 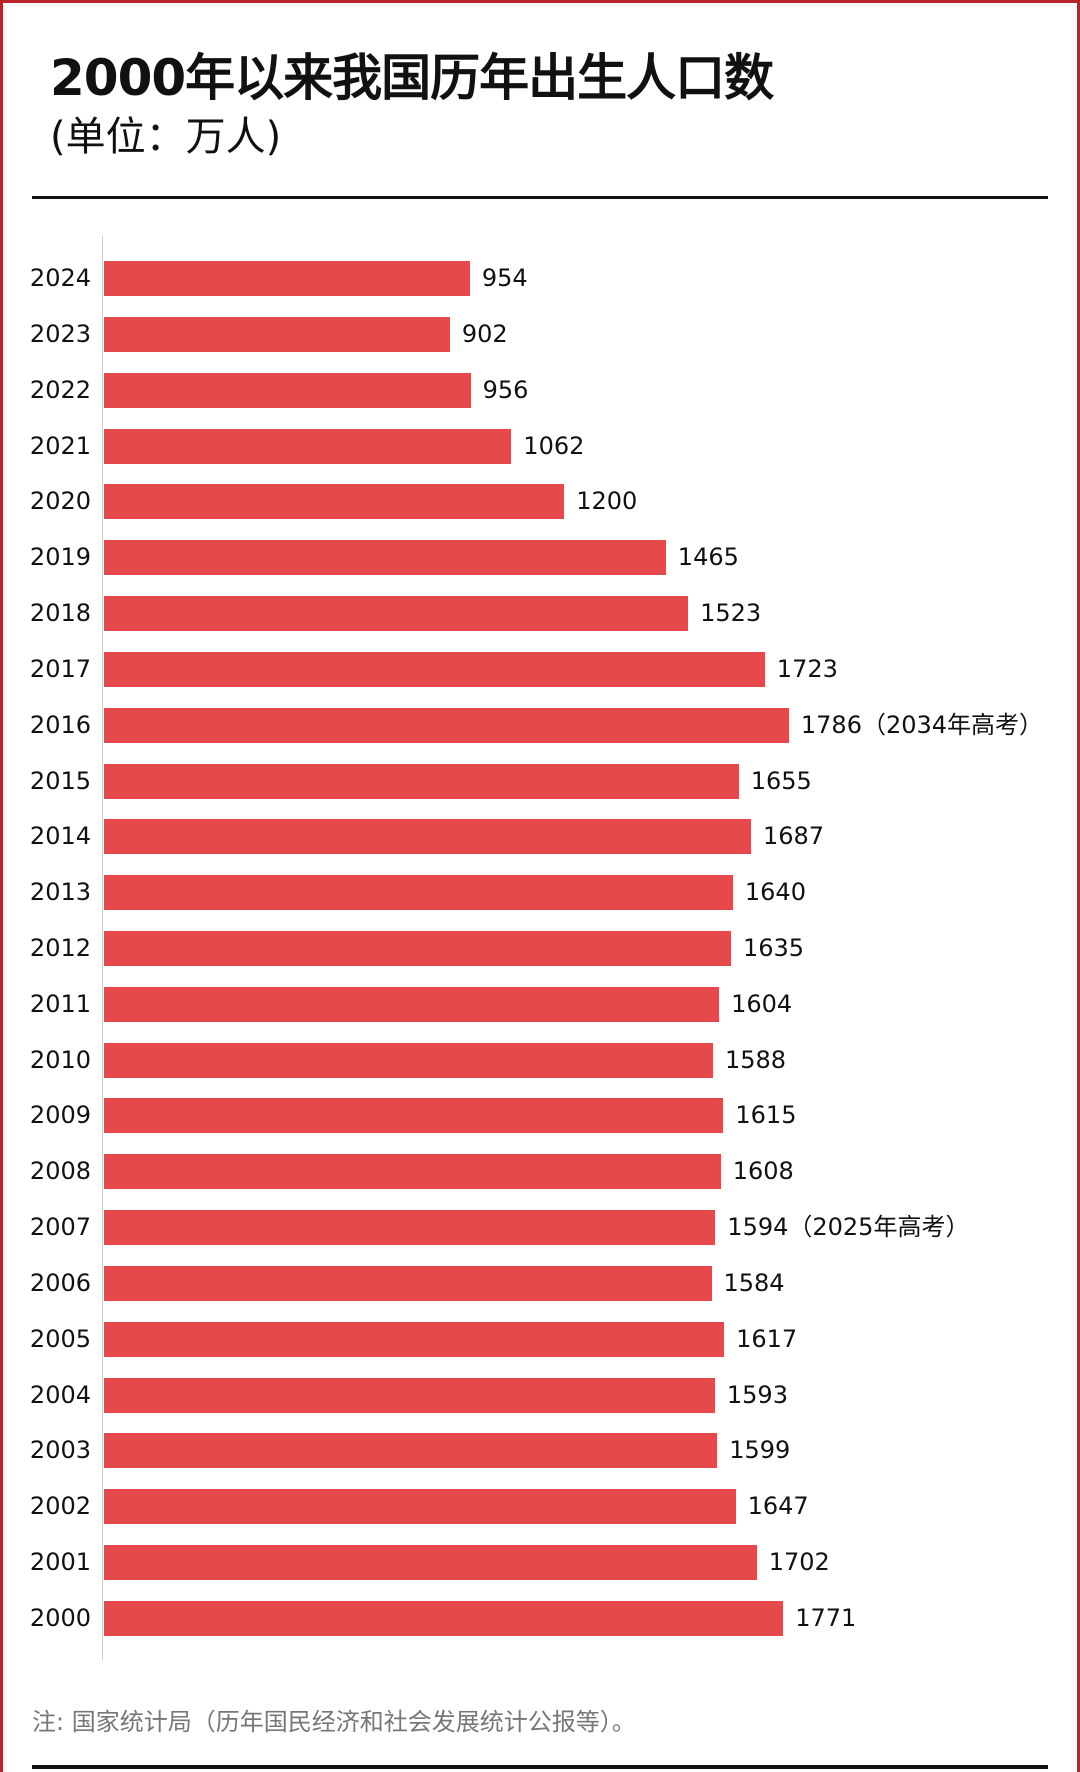 What do you see at coordinates (540, 334) in the screenshot?
I see `bar-row: 2023 902` at bounding box center [540, 334].